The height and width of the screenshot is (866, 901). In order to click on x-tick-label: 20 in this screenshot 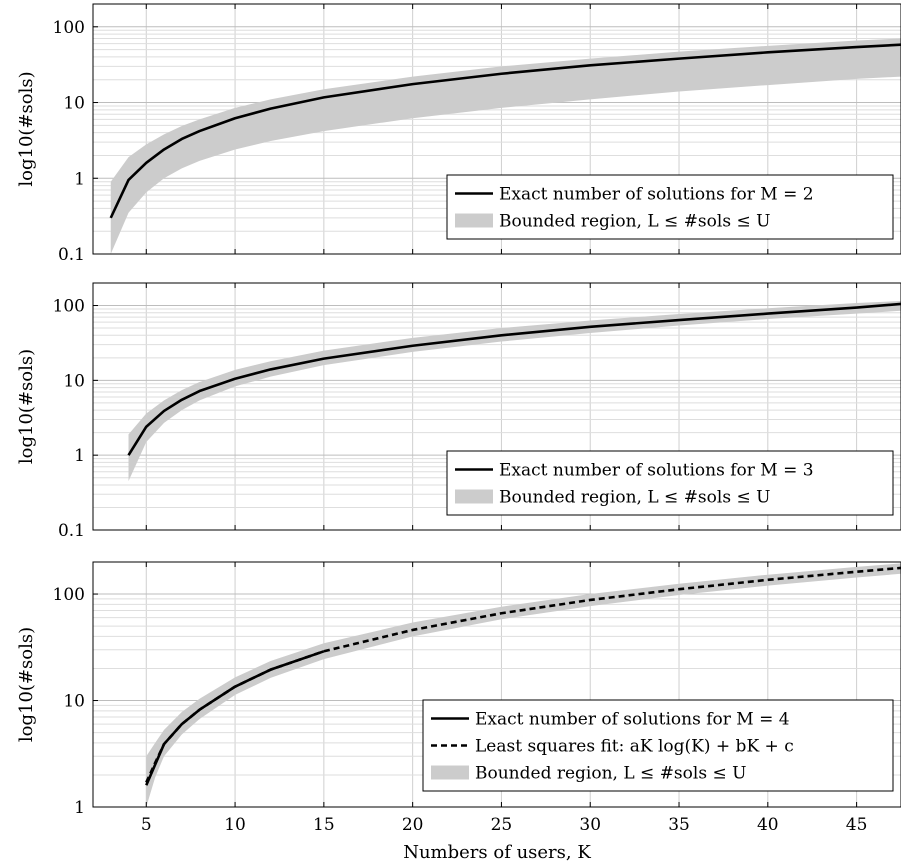, I will do `click(413, 825)`.